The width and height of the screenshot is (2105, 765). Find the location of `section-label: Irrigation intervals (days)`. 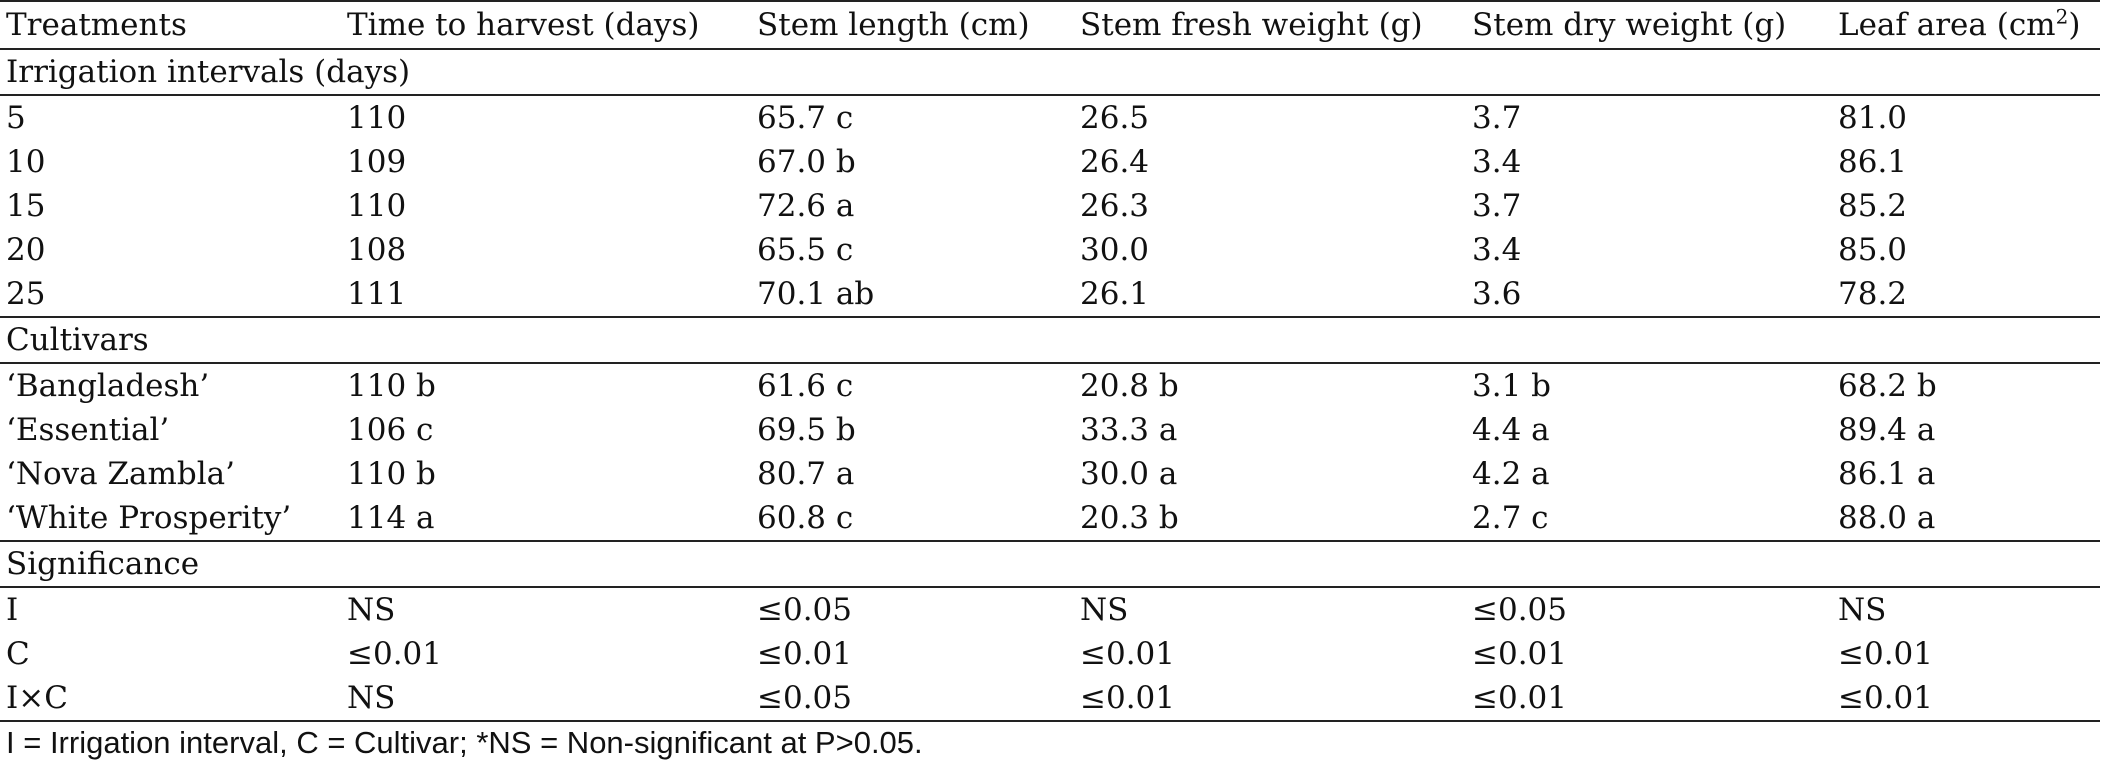

section-label: Irrigation intervals (days) is located at coordinates (1050, 72).